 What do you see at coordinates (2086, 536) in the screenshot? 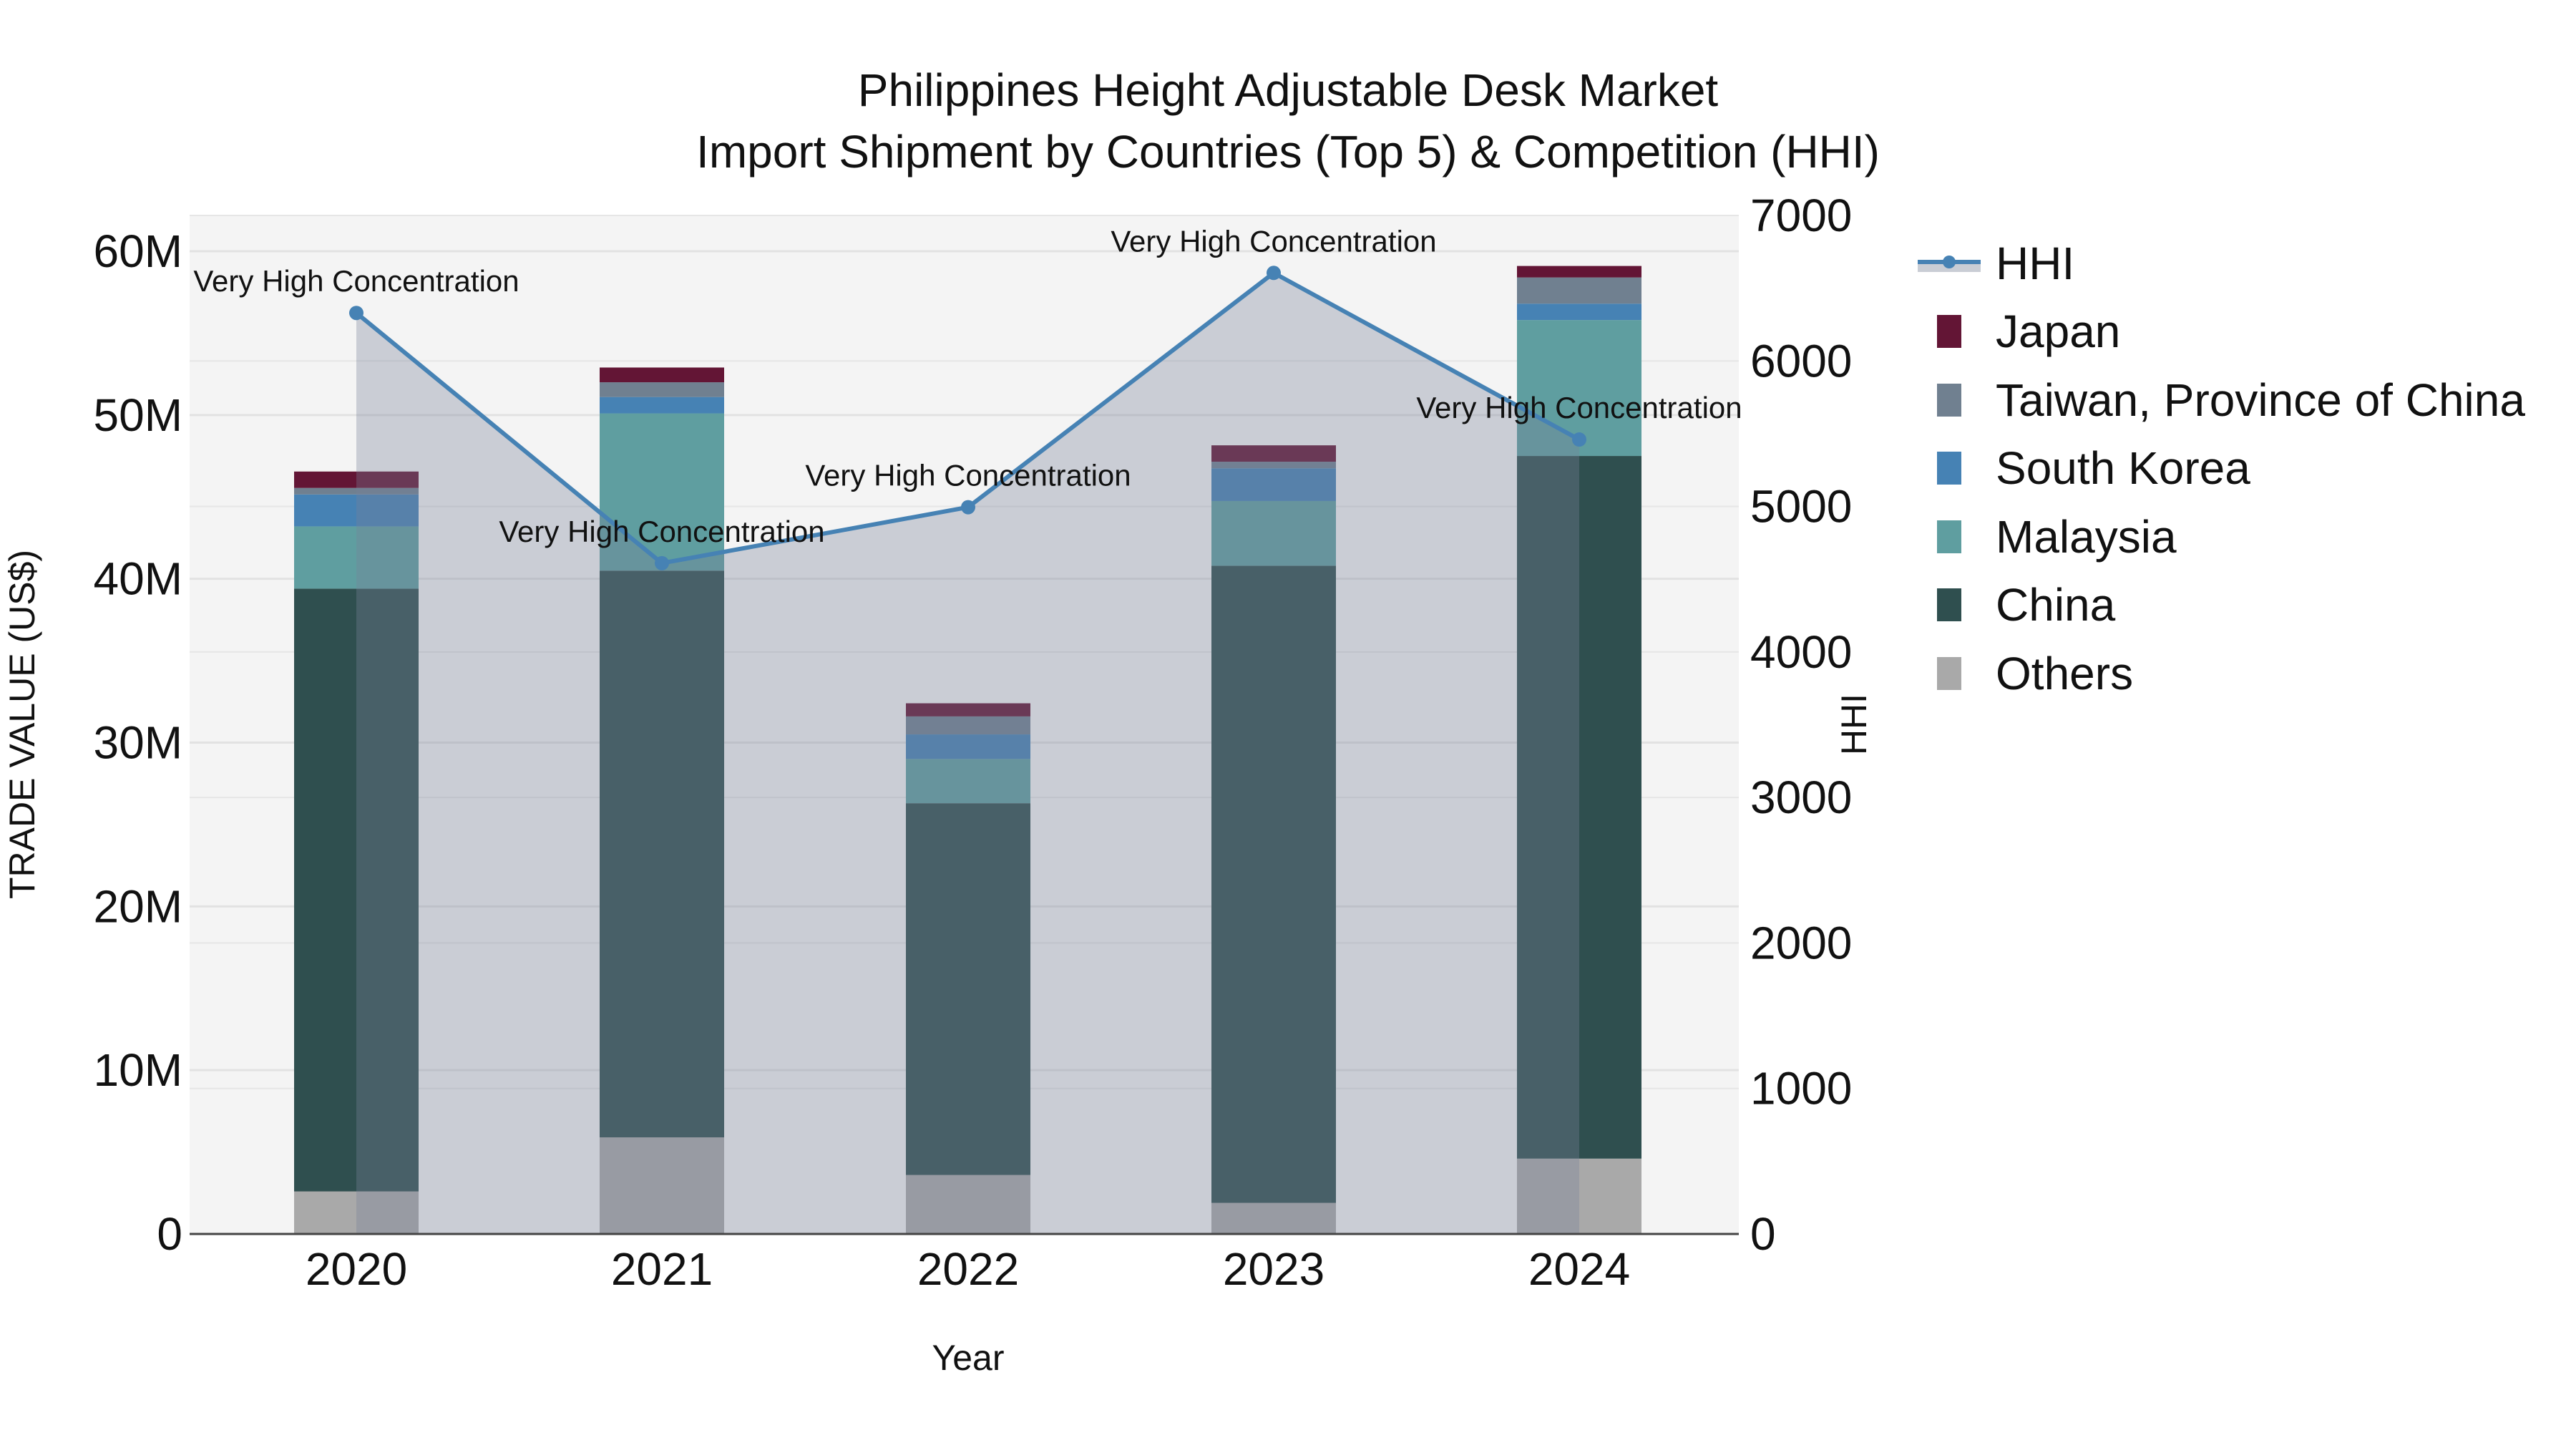
I see `legend-label: Malaysia` at bounding box center [2086, 536].